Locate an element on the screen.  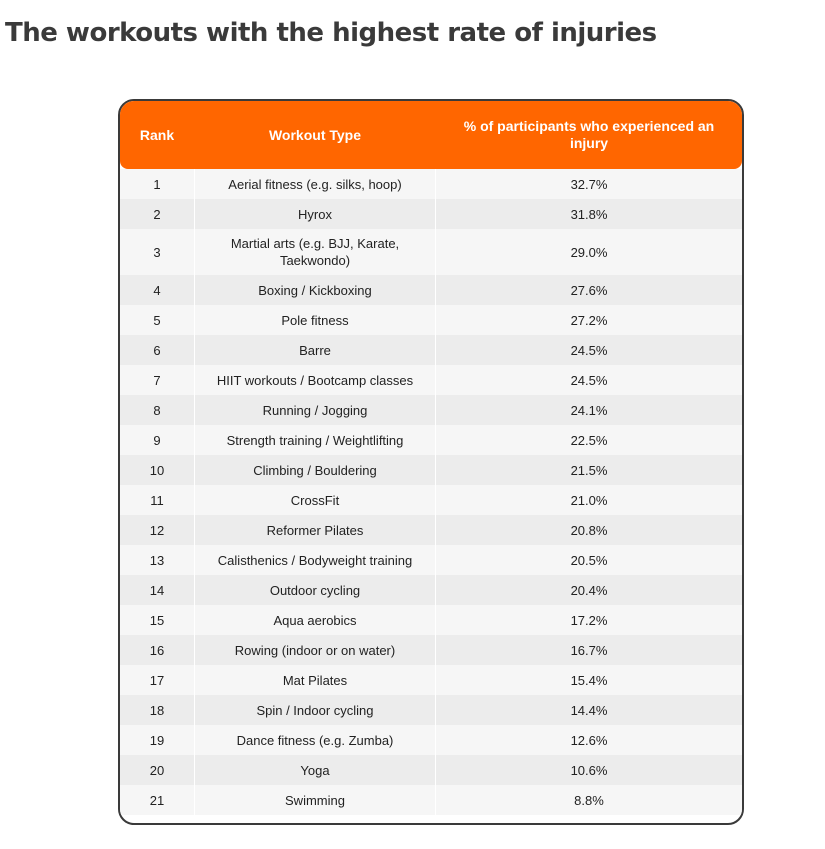
rank-cell: 9 is located at coordinates (157, 440).